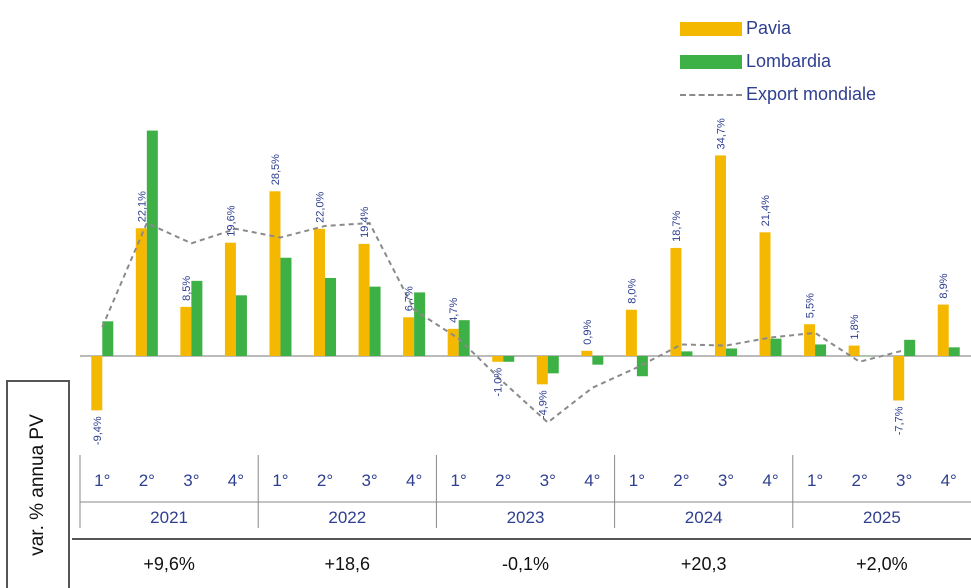 This screenshot has width=971, height=588. Describe the element at coordinates (704, 564) in the screenshot. I see `annual-value: +20,3` at that location.